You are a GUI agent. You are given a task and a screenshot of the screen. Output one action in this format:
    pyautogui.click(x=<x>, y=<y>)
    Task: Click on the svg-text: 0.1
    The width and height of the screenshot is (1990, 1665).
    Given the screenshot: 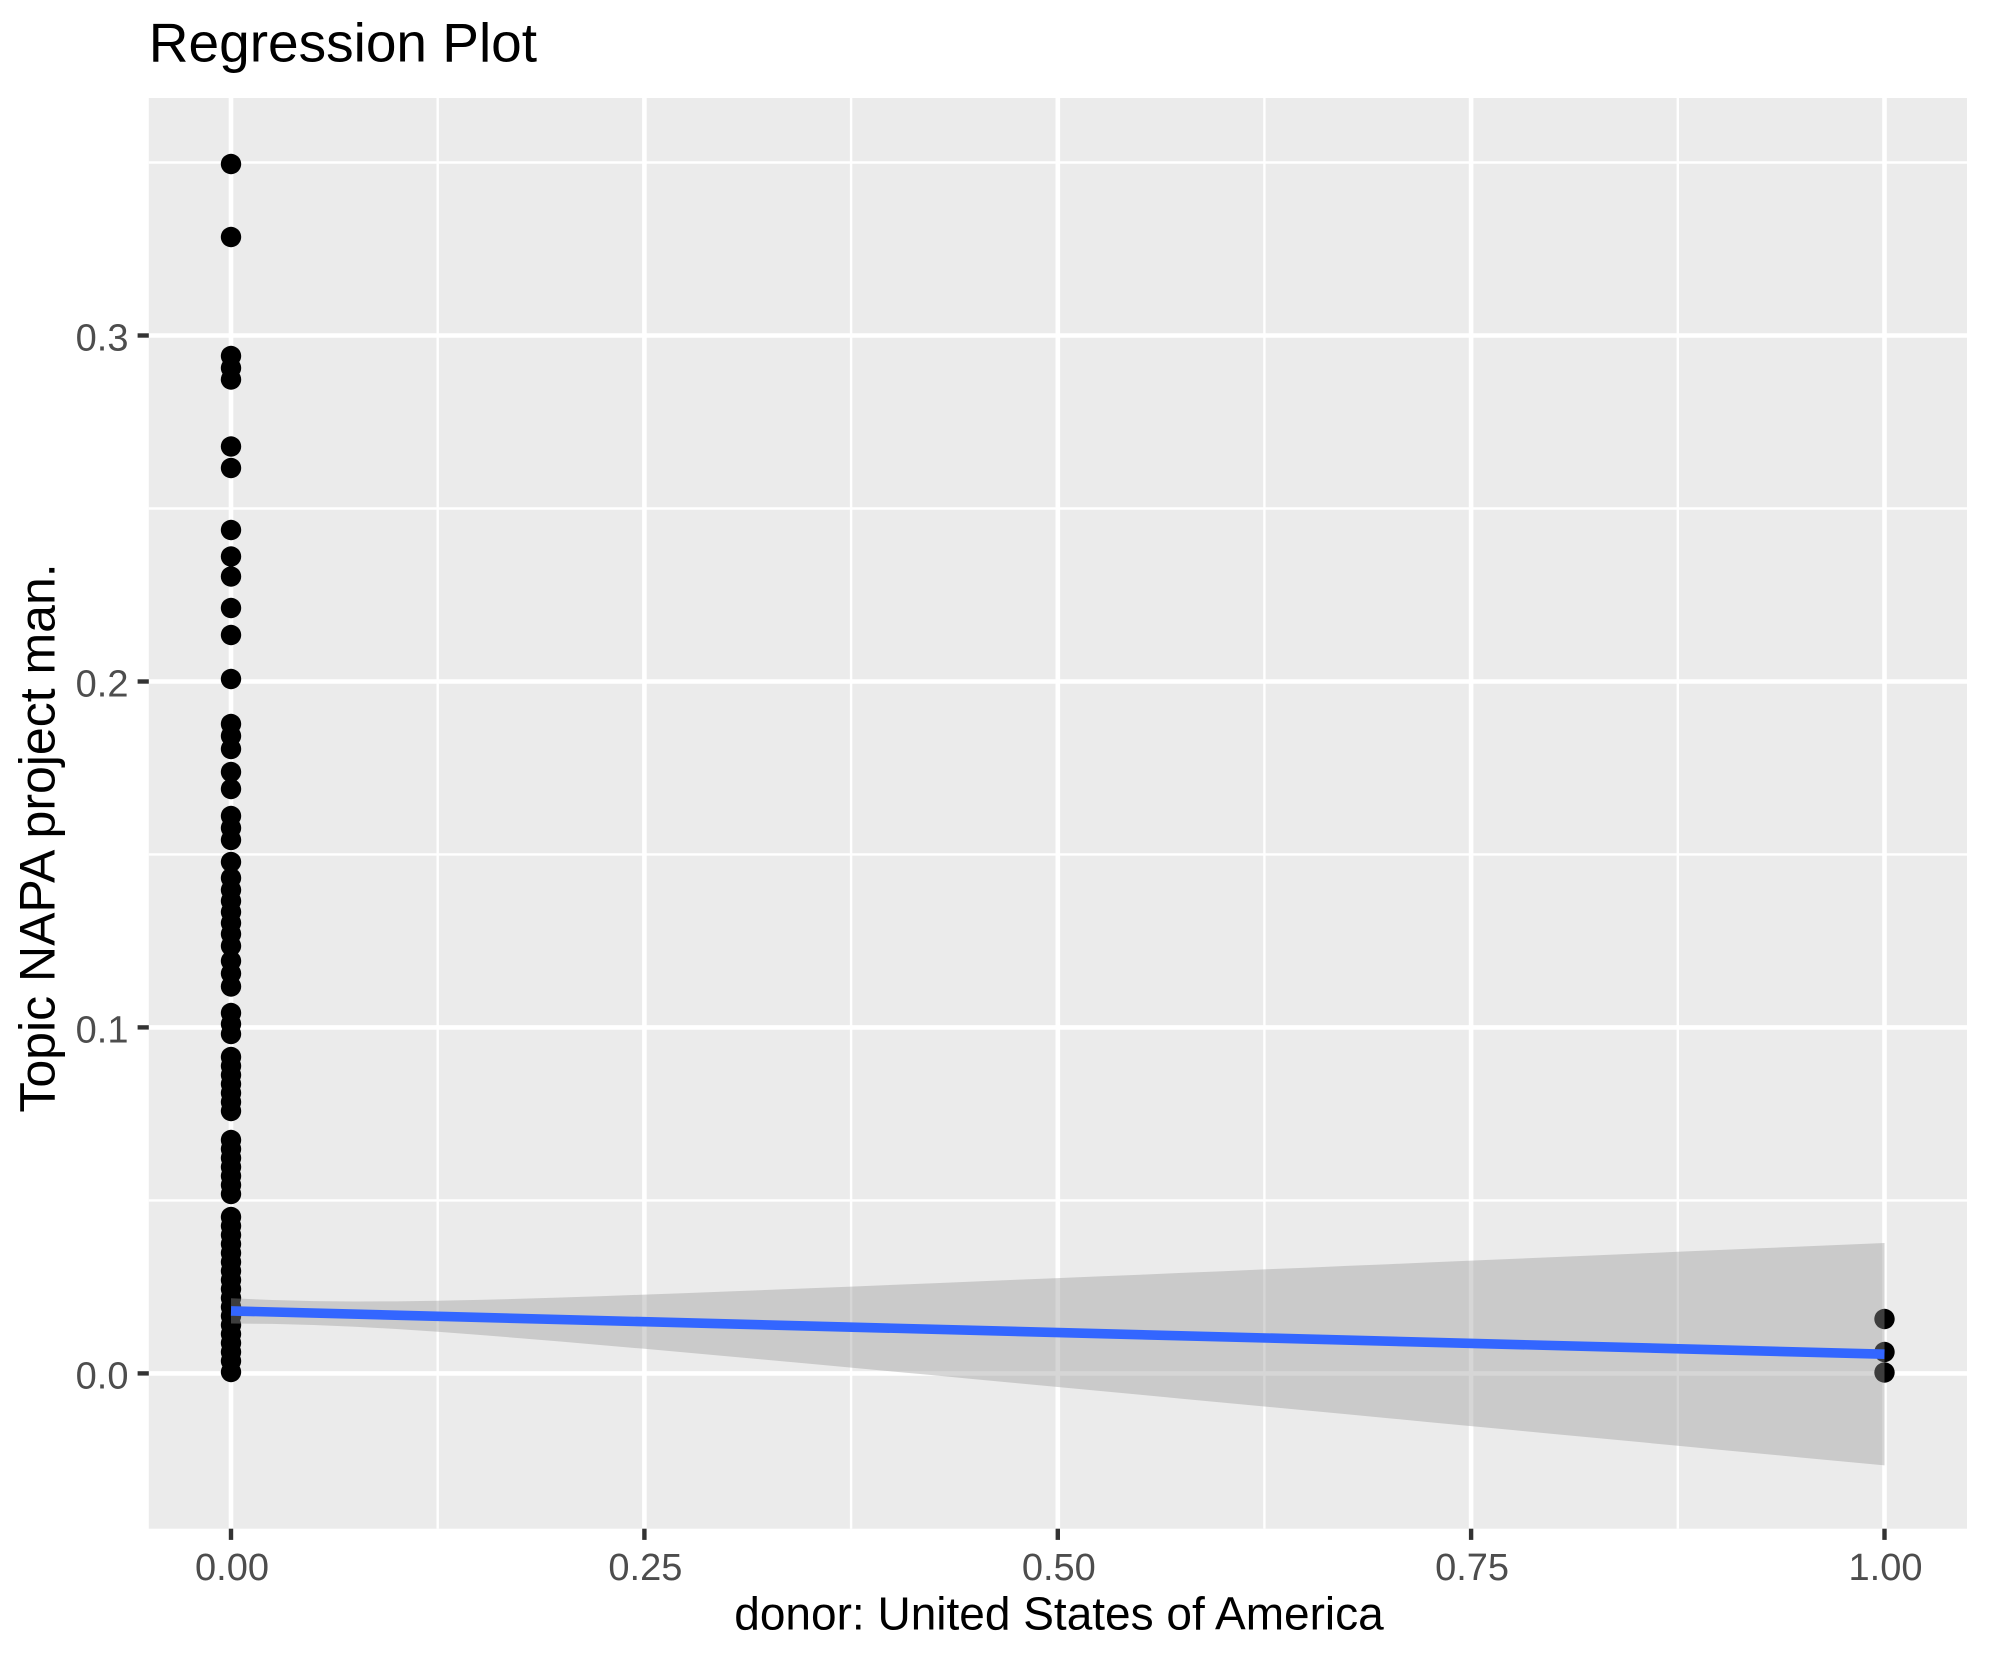 What is the action you would take?
    pyautogui.click(x=102, y=1030)
    